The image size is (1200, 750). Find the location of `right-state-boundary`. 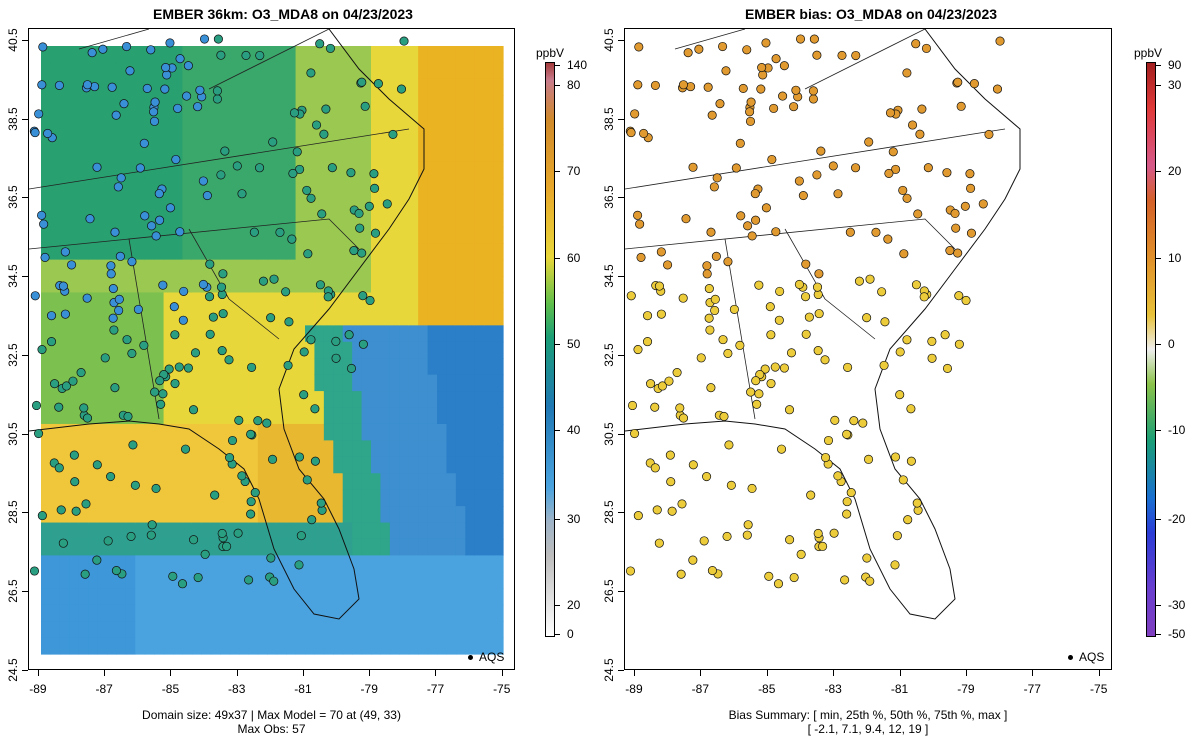

right-state-boundary is located at coordinates (865, 59).